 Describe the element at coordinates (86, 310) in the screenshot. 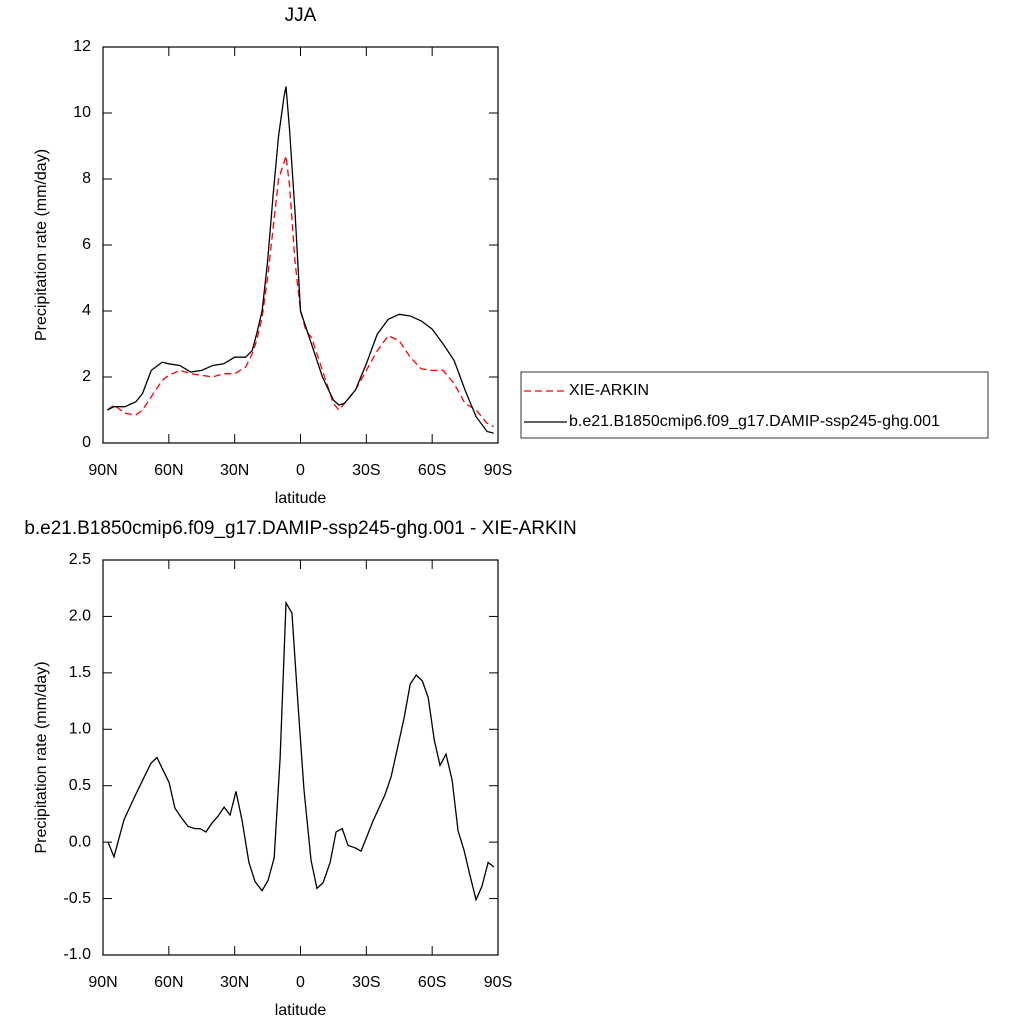

I see `y-tick-label: 4` at that location.